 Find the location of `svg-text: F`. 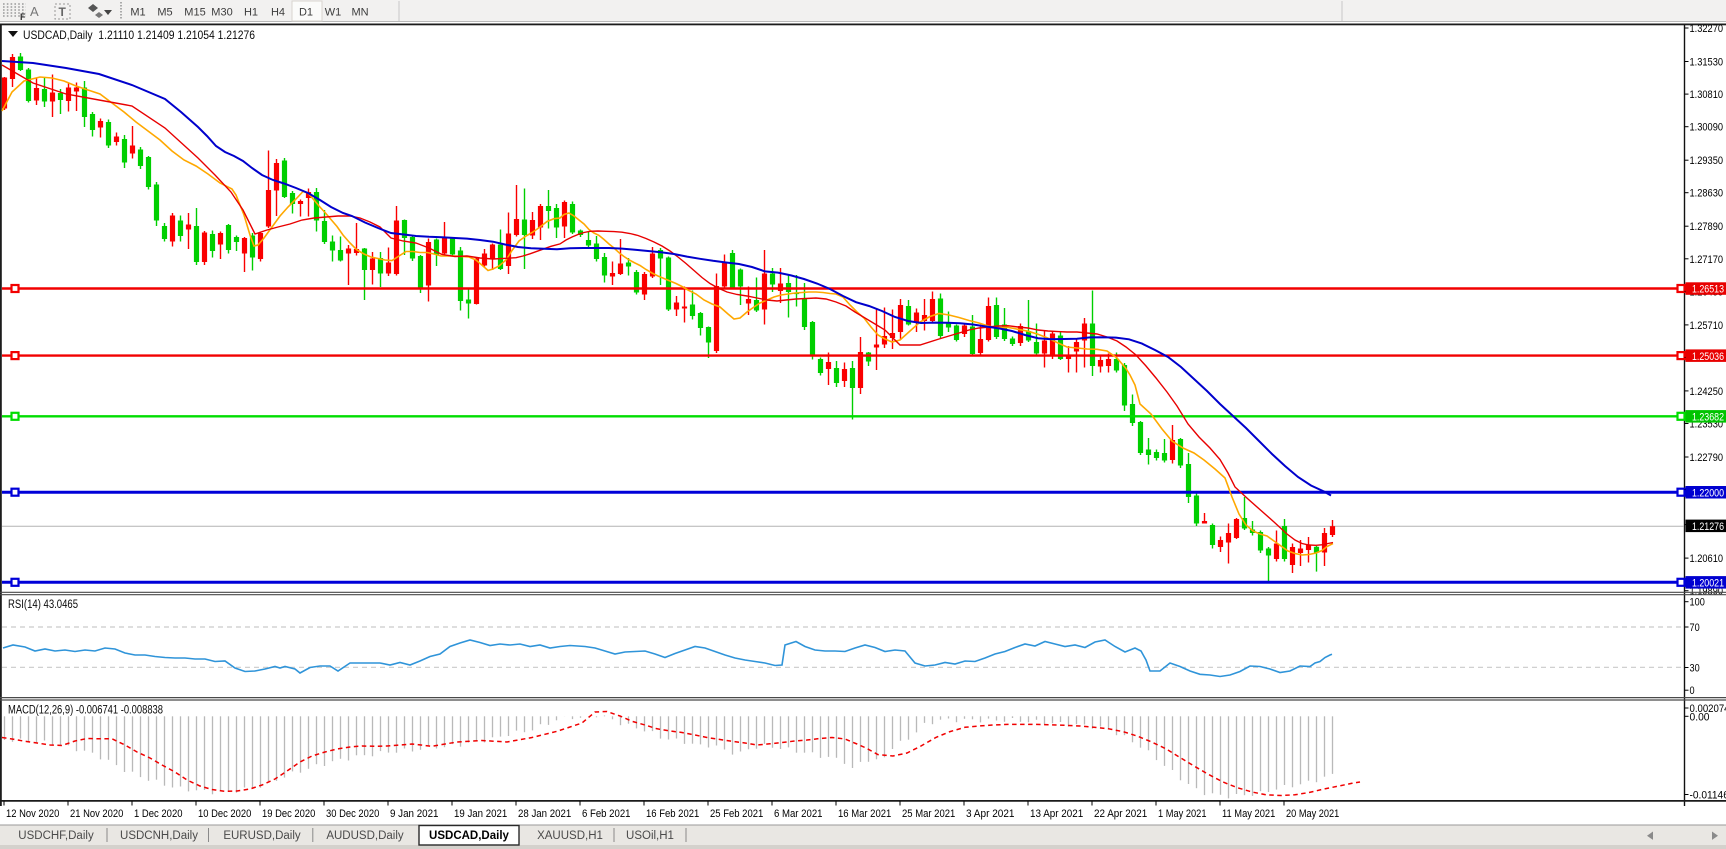

svg-text: F is located at coordinates (23, 17).